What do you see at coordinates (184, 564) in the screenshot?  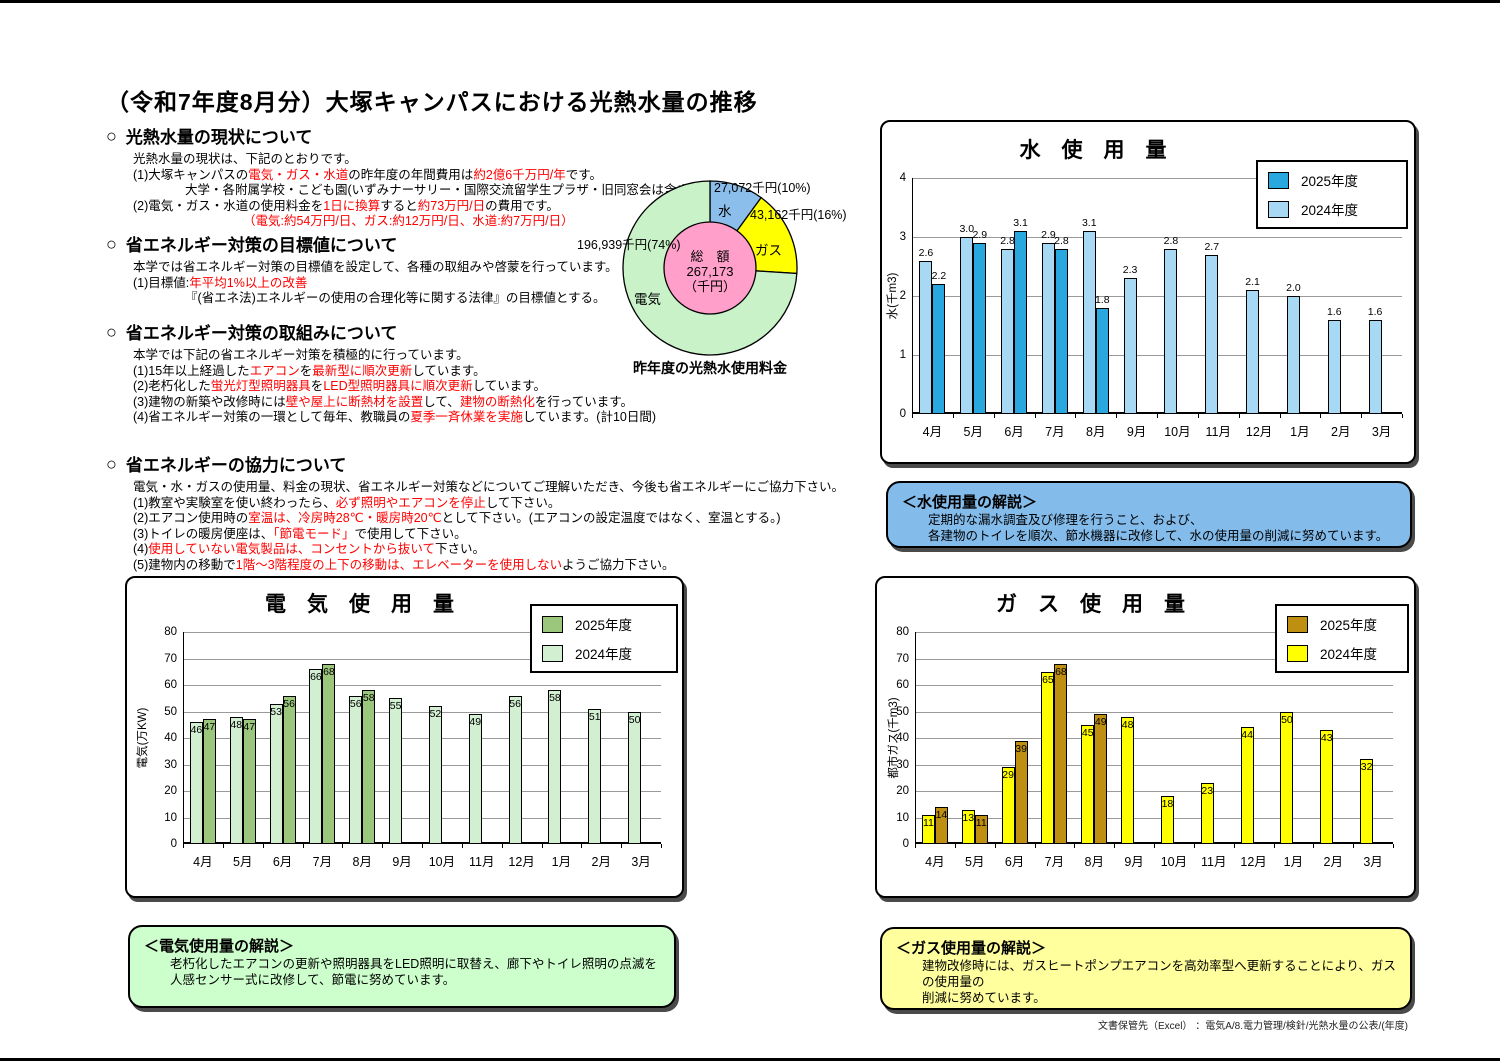 I see `body-text: (5)建物内の移動で` at bounding box center [184, 564].